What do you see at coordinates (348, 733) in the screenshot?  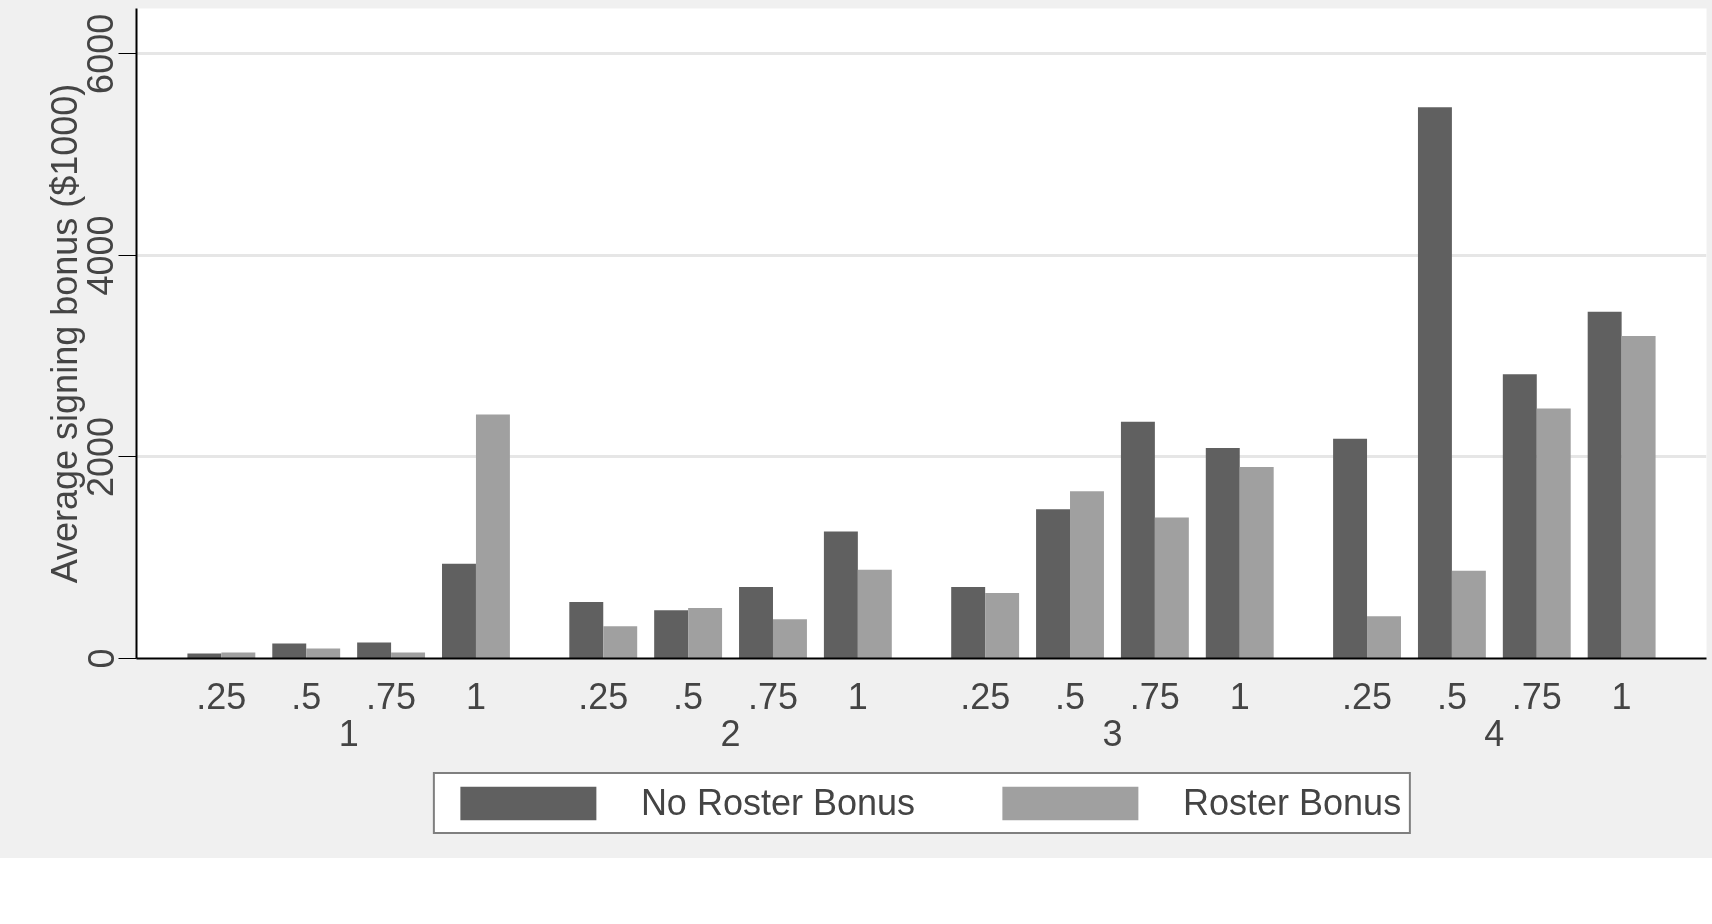 I see `text: 1` at bounding box center [348, 733].